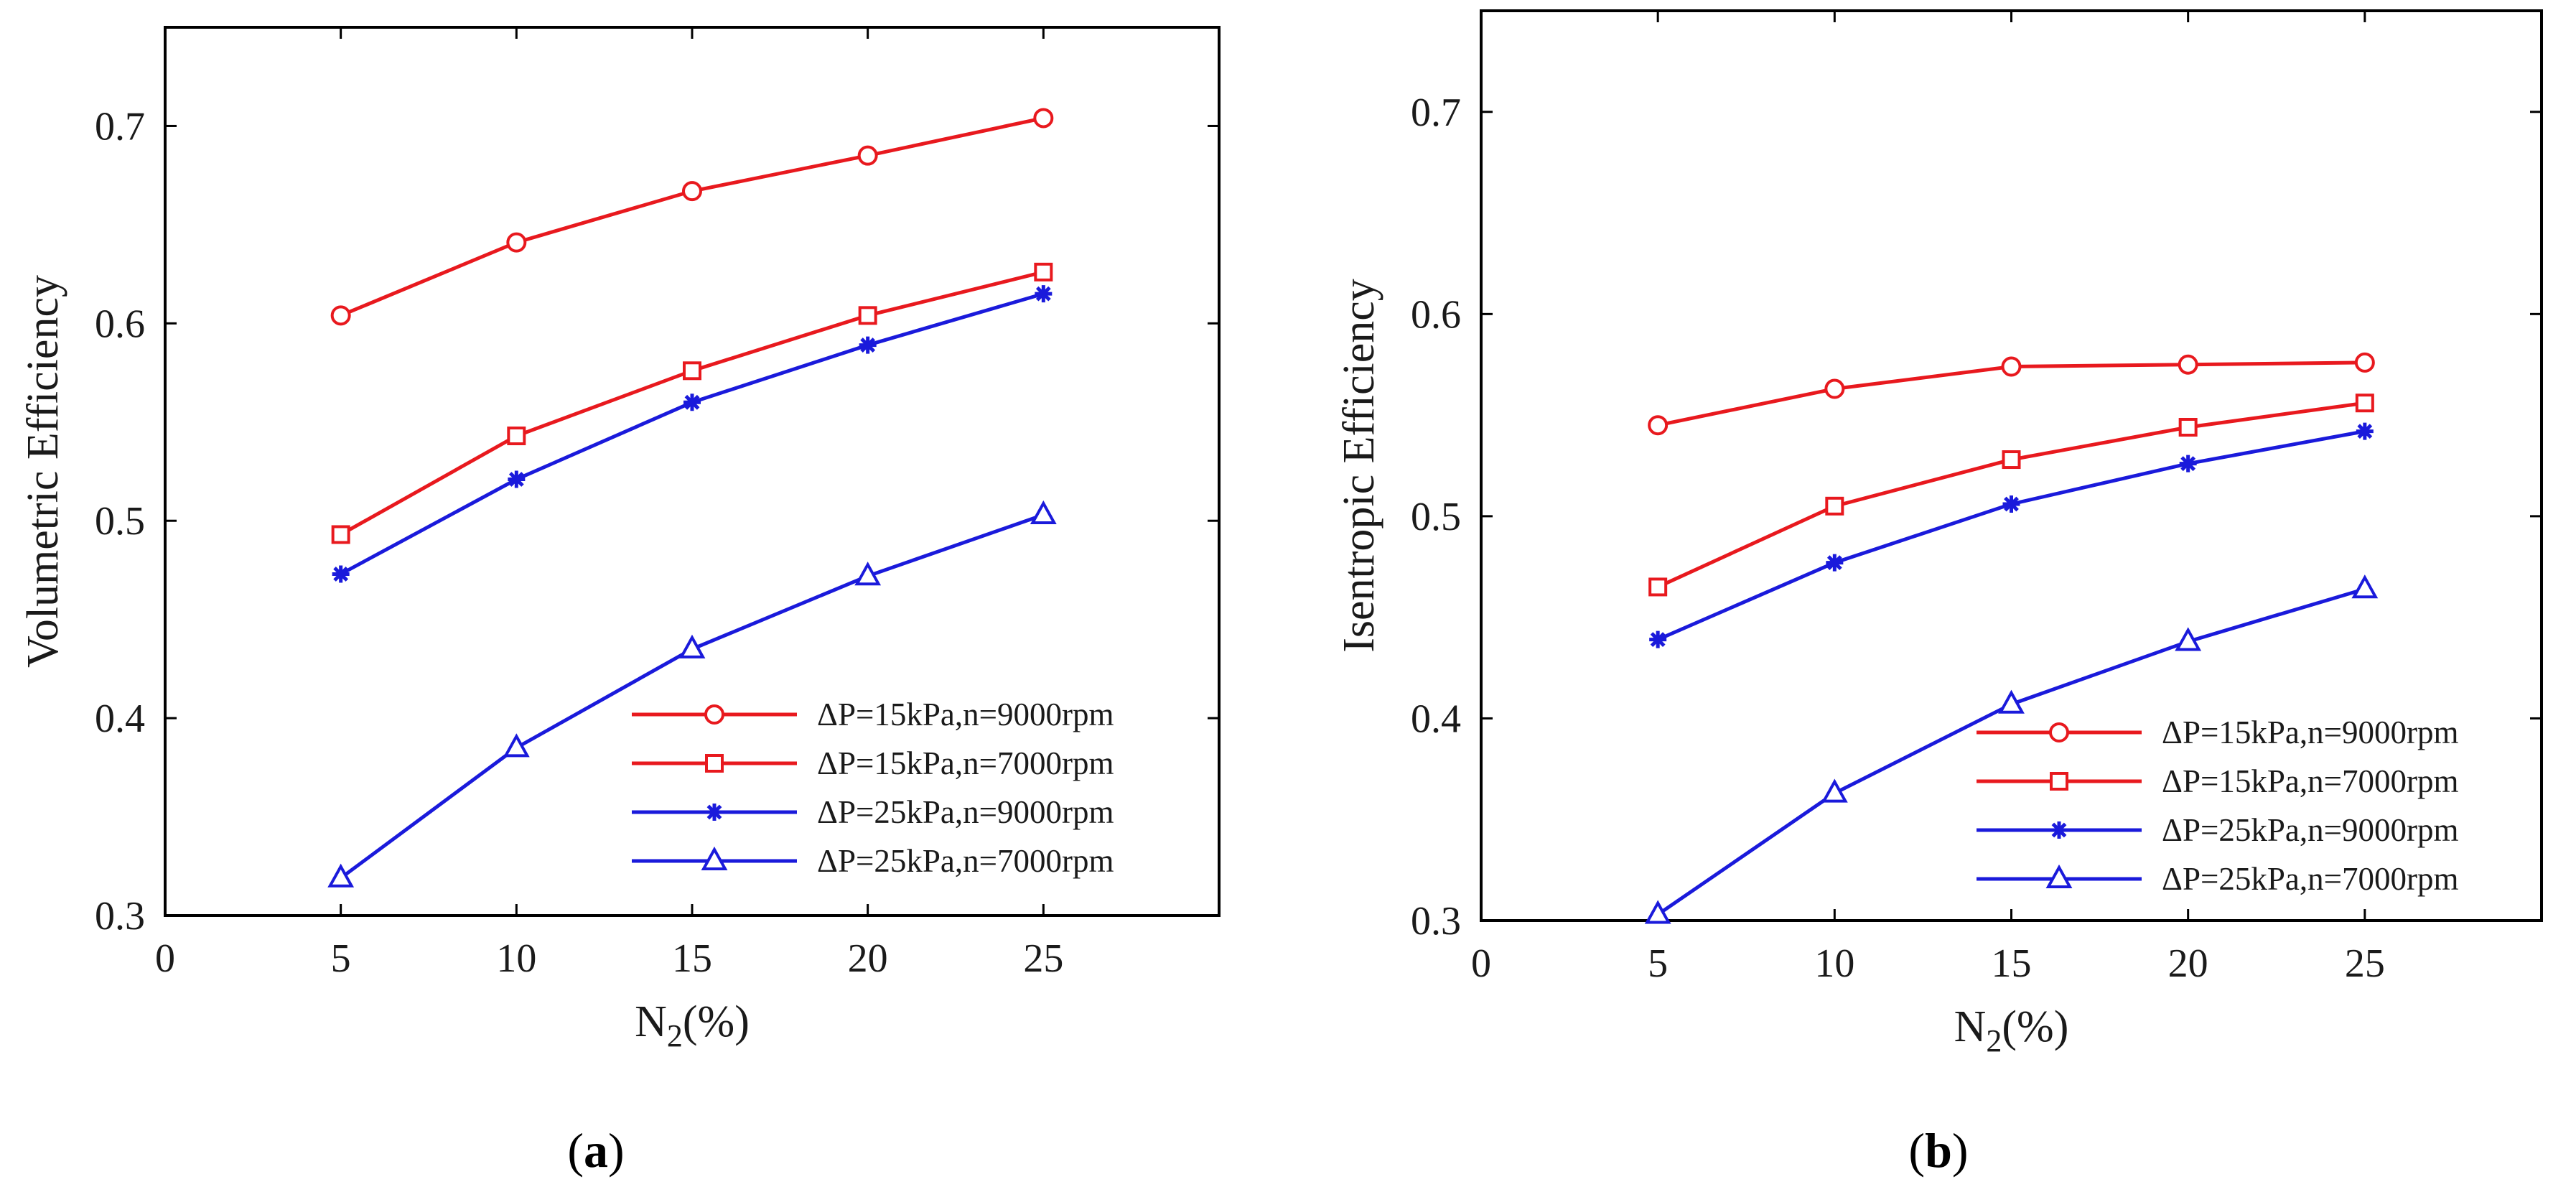 This screenshot has height=1192, width=2576. I want to click on panel-label: (b), so click(1938, 1150).